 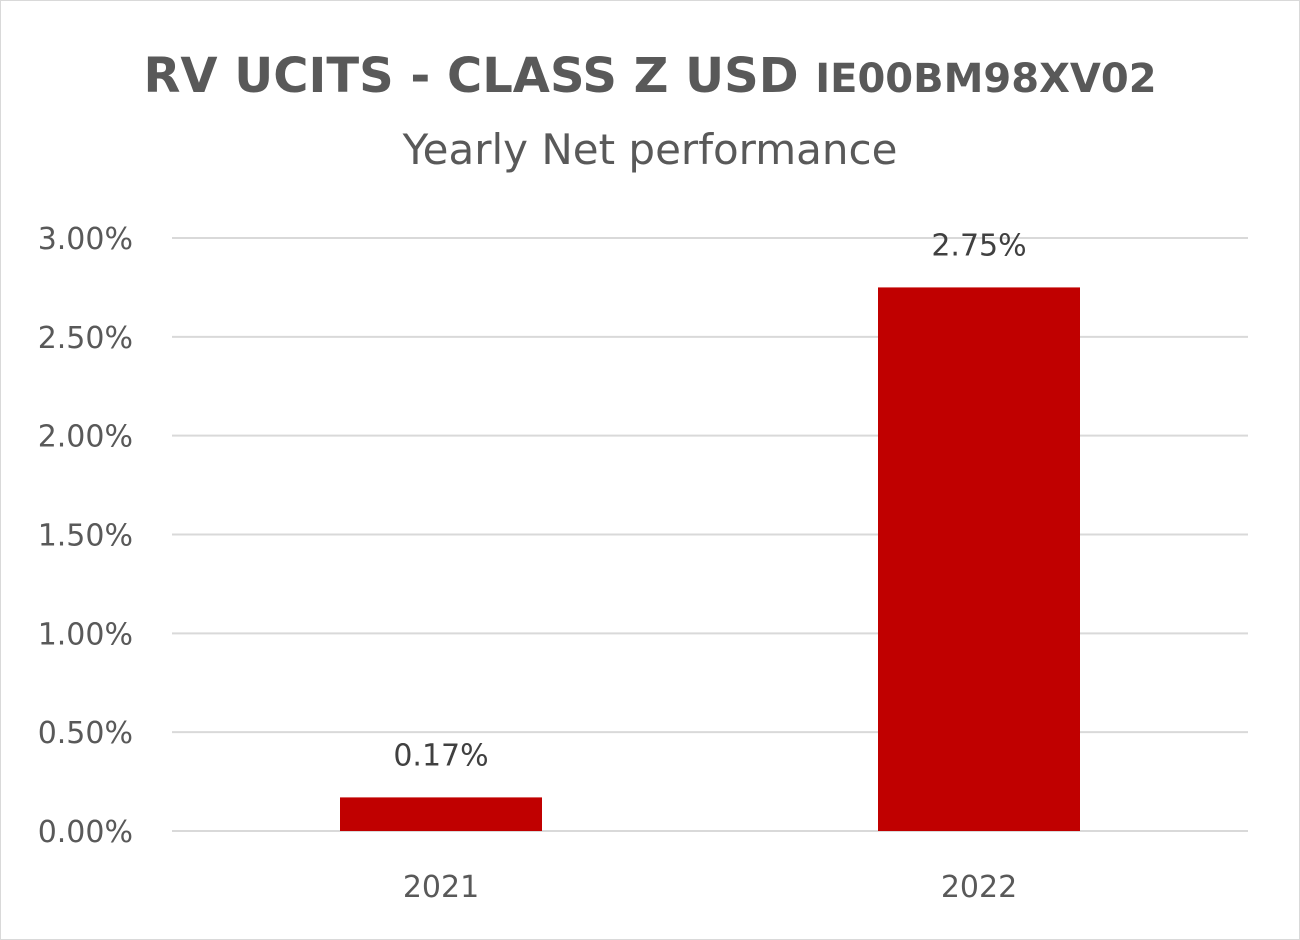 What do you see at coordinates (85, 437) in the screenshot?
I see `y-tick-label: 2.00%` at bounding box center [85, 437].